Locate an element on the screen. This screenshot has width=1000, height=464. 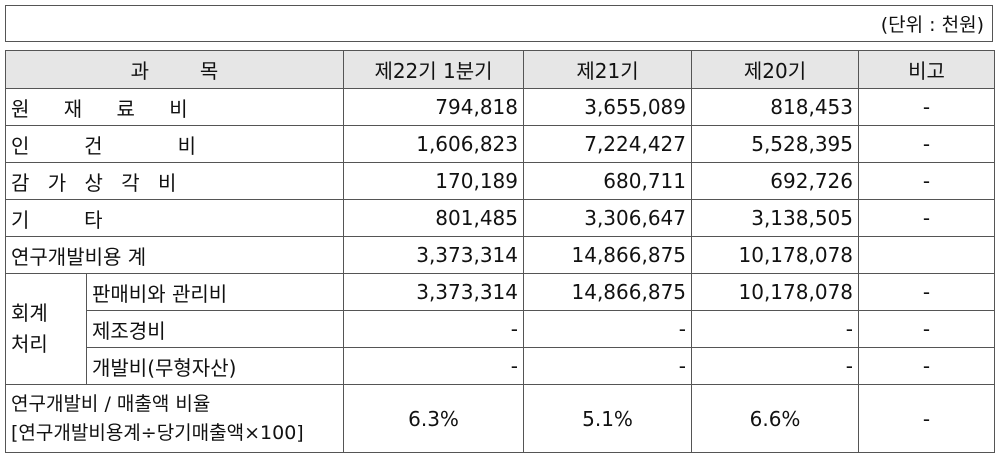
cell-value: 3,655,089 is located at coordinates (608, 107).